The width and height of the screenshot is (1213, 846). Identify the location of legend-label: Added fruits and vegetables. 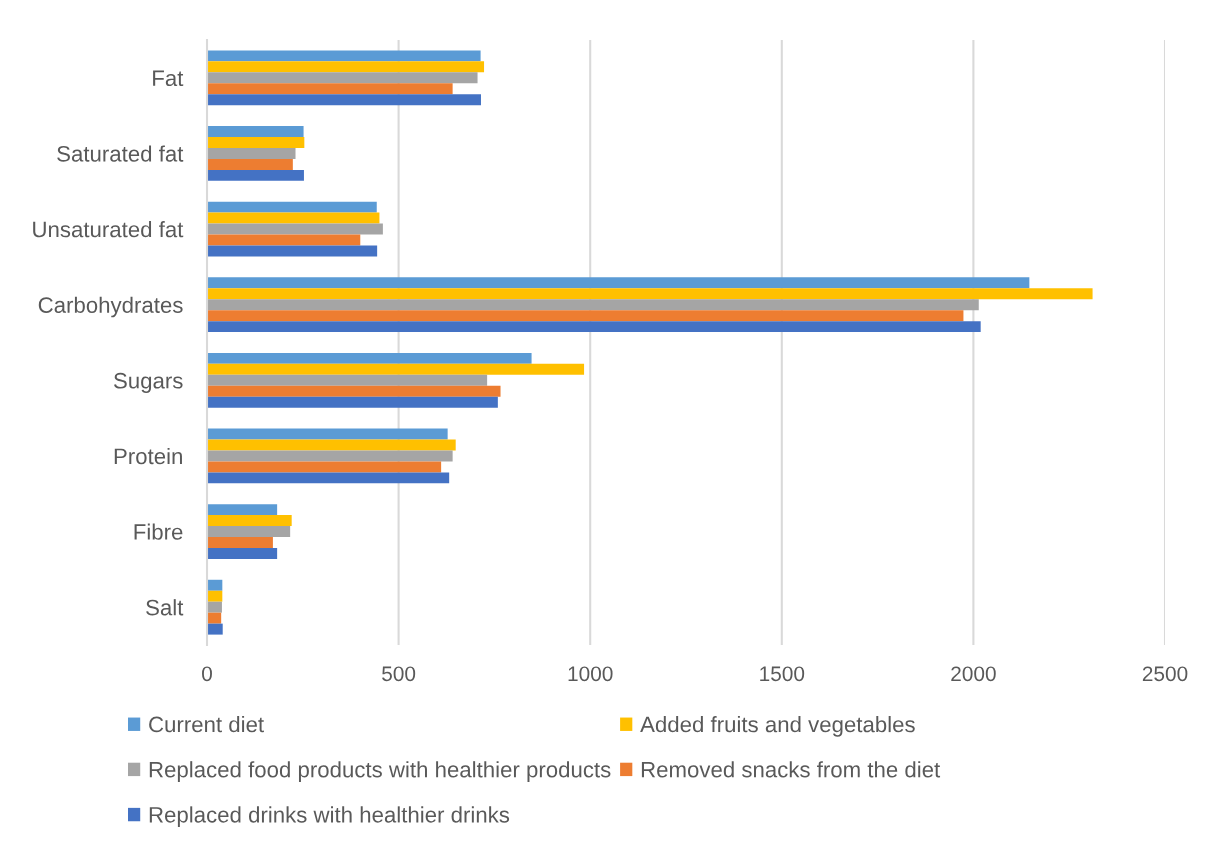
(777, 726).